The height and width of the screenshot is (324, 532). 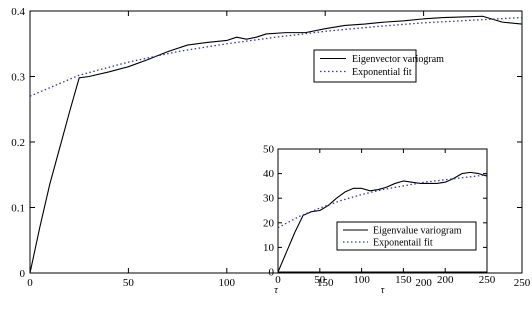 I want to click on main-x-tick-label: 150, so click(x=325, y=283).